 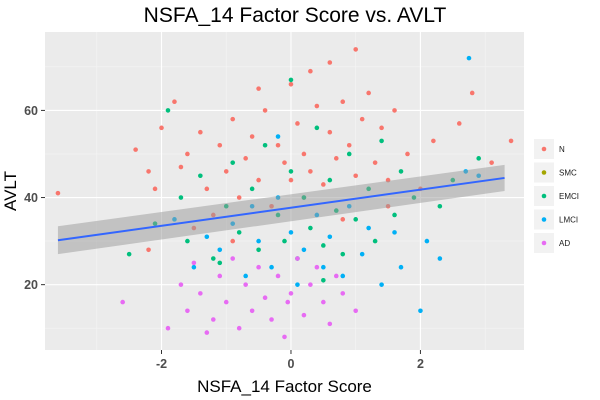 What do you see at coordinates (420, 364) in the screenshot?
I see `x-tick-label: 2` at bounding box center [420, 364].